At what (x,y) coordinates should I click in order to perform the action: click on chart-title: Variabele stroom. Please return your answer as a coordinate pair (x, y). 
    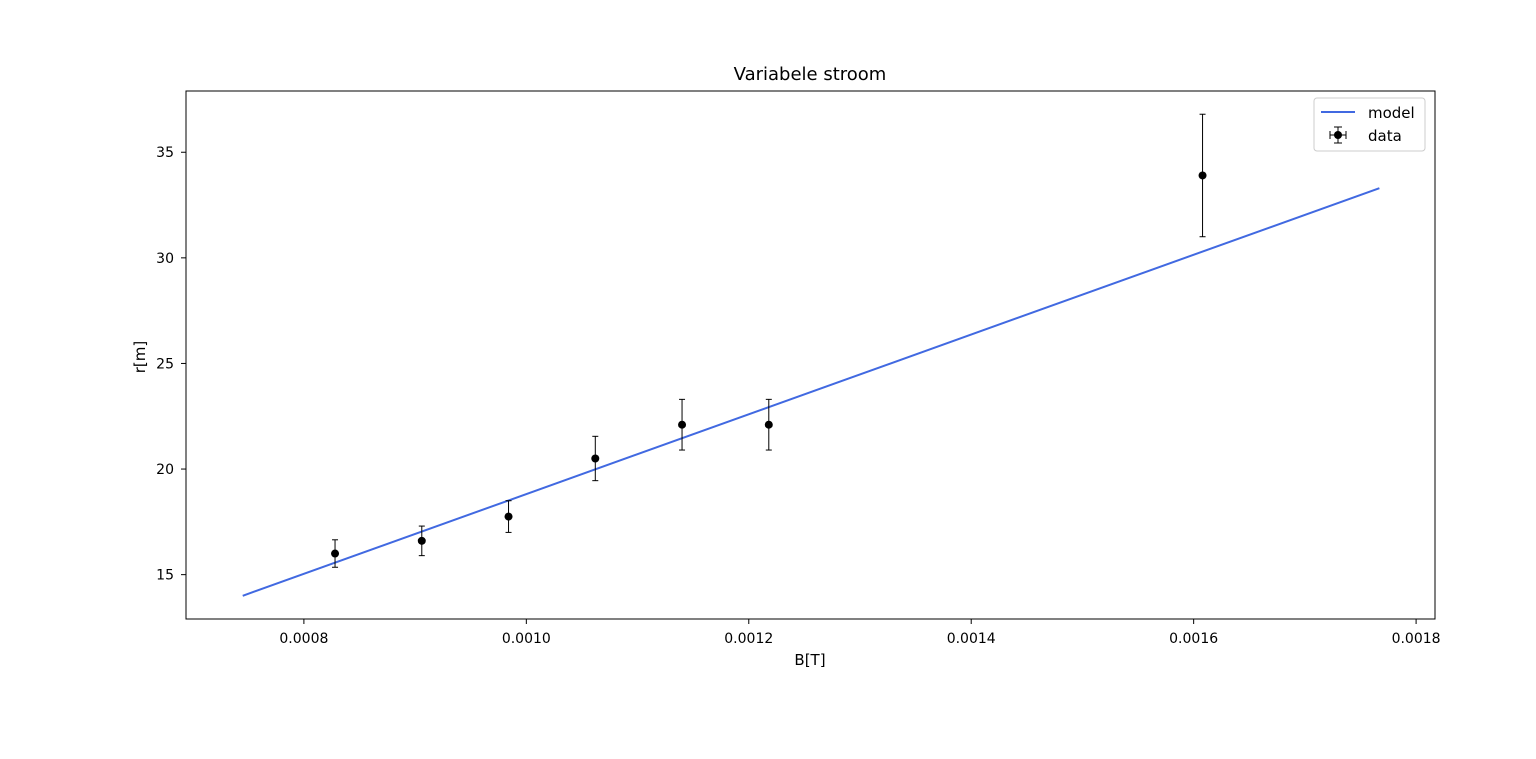
    Looking at the image, I should click on (810, 74).